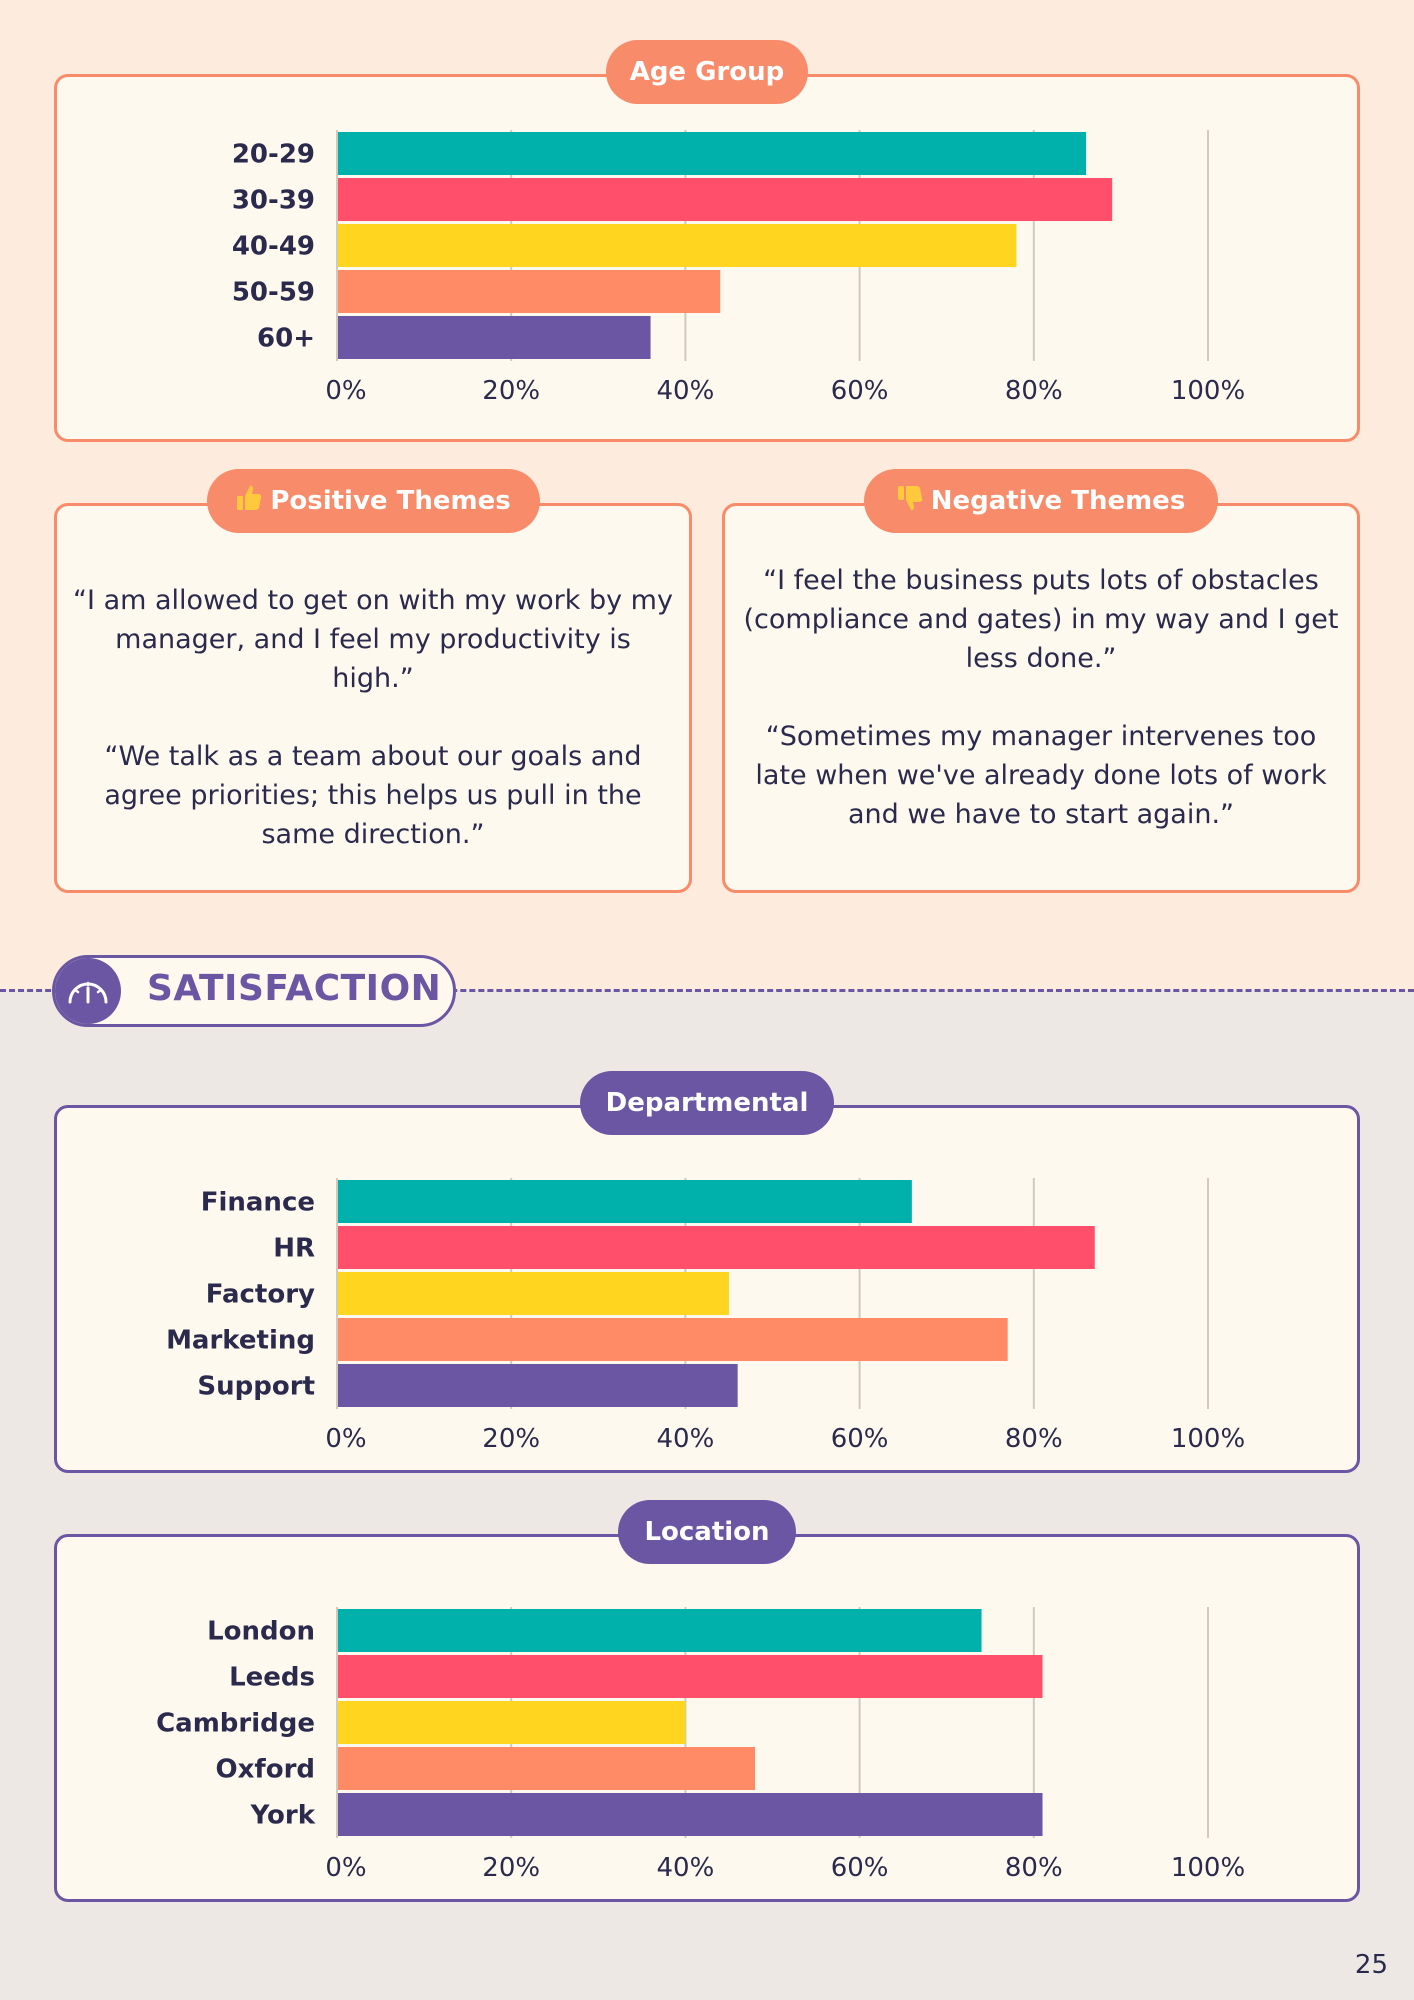 This screenshot has height=2000, width=1414. Describe the element at coordinates (283, 1816) in the screenshot. I see `category-label: York` at that location.